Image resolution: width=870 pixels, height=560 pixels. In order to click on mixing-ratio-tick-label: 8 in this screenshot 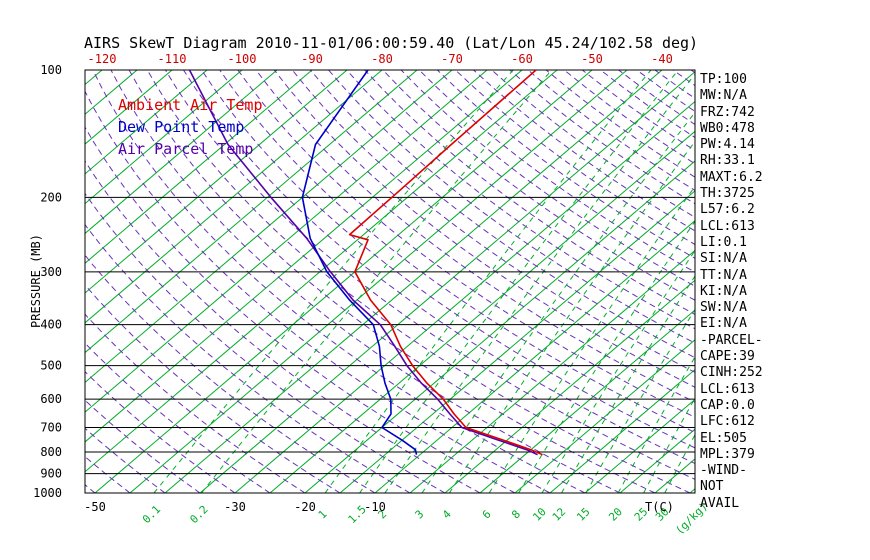, I will do `click(516, 515)`.